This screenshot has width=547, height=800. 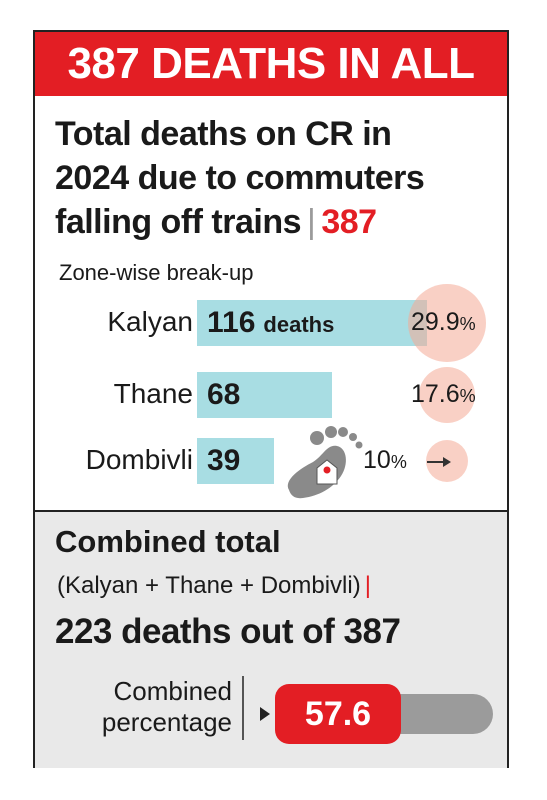 I want to click on zone-percentage-number: 29.9, so click(x=435, y=322).